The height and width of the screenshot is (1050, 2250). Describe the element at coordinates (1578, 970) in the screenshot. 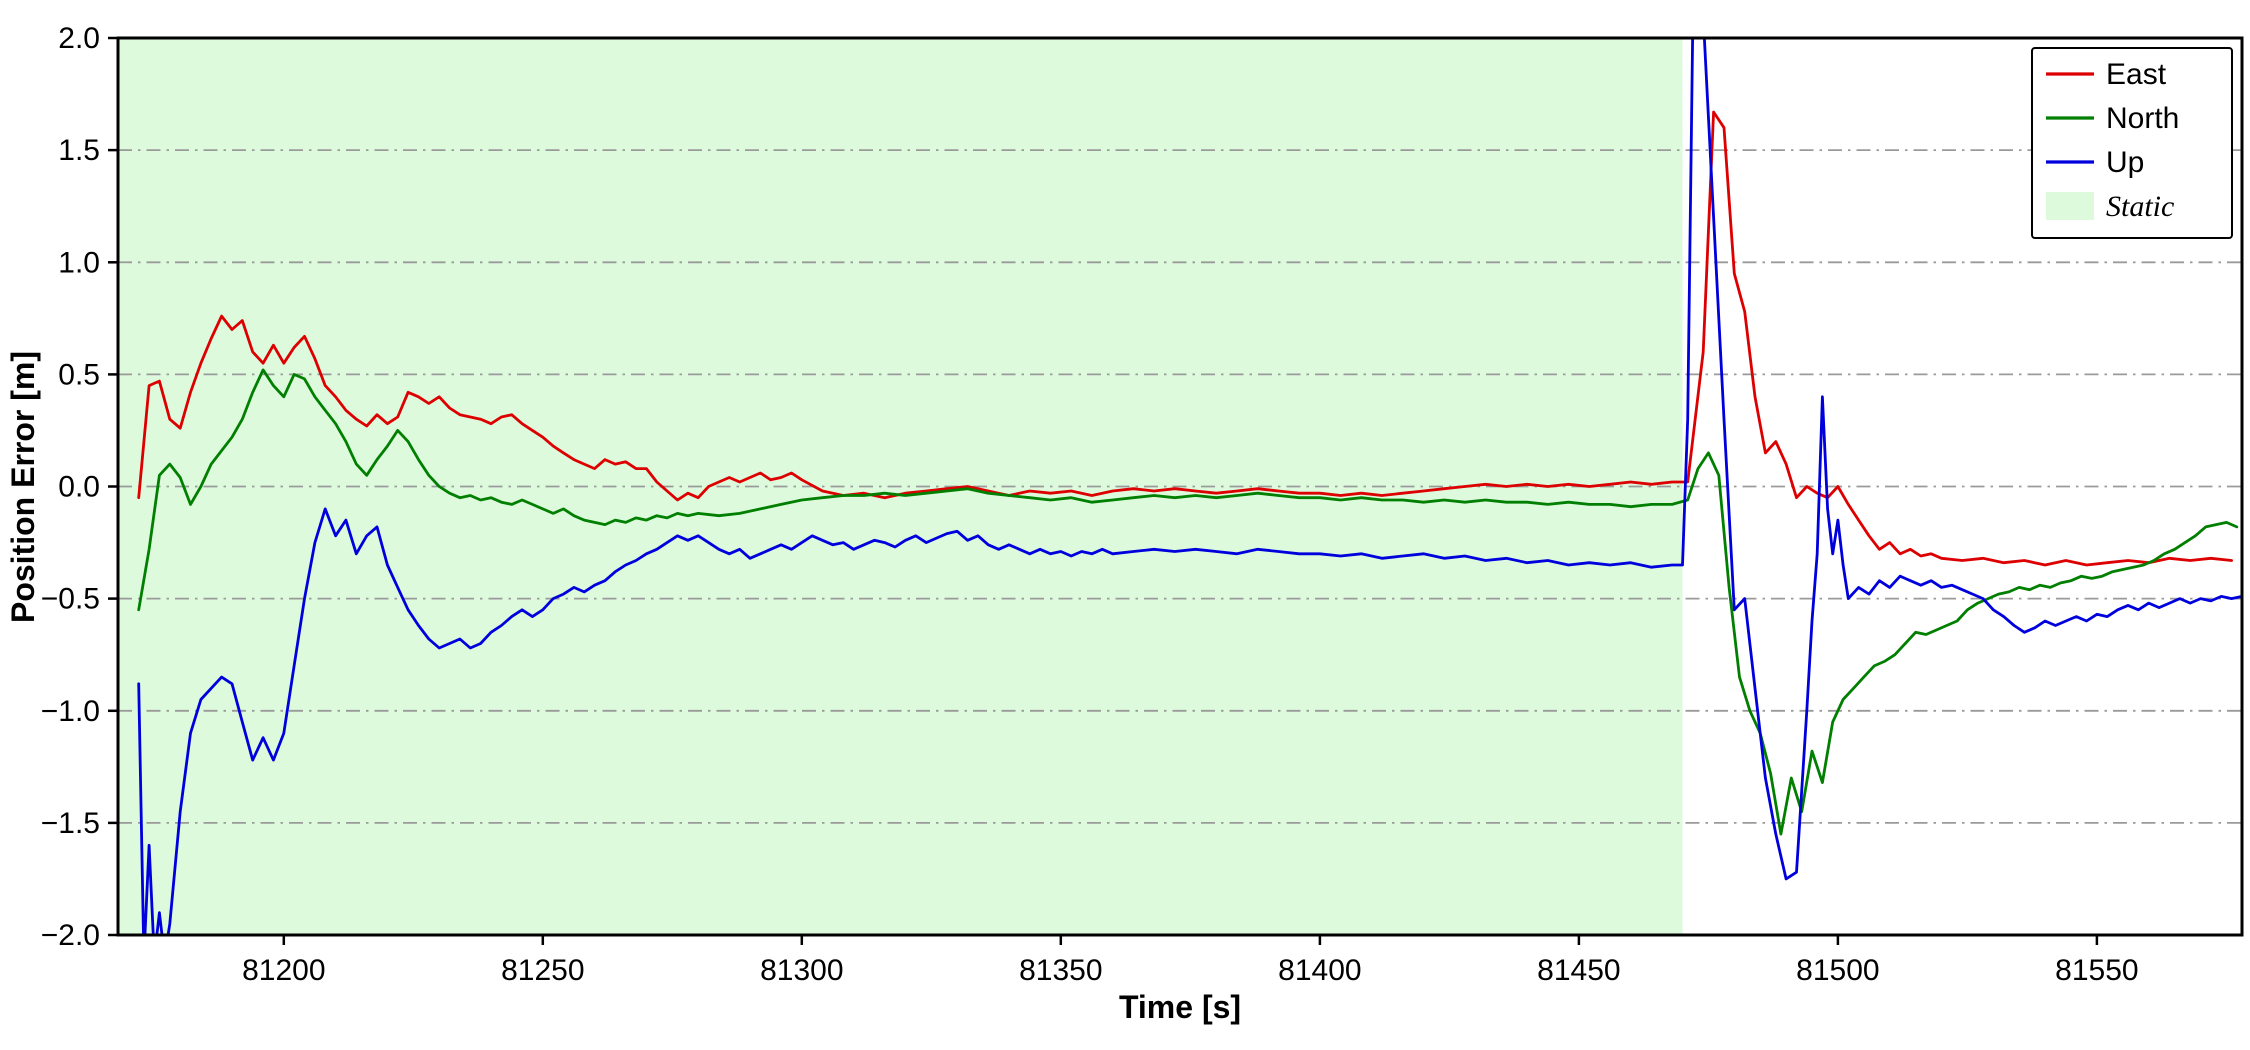

I see `x-tick-label: 81450` at that location.